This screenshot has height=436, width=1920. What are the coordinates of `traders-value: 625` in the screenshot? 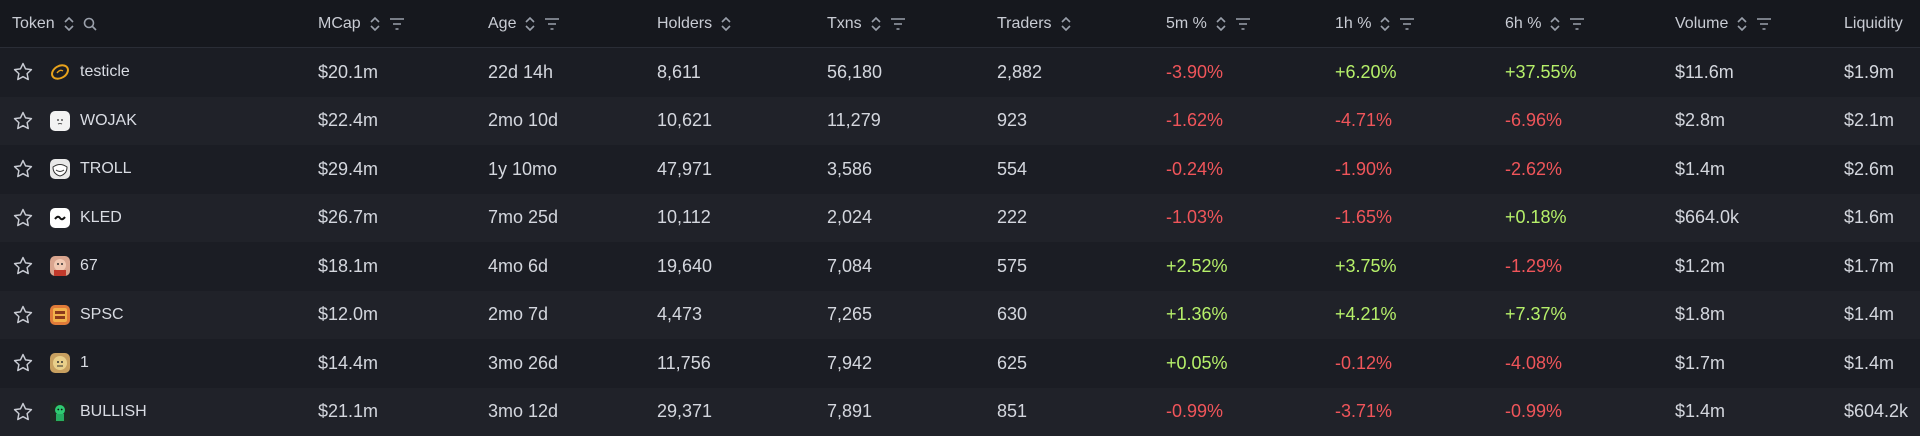 It's located at (1012, 363).